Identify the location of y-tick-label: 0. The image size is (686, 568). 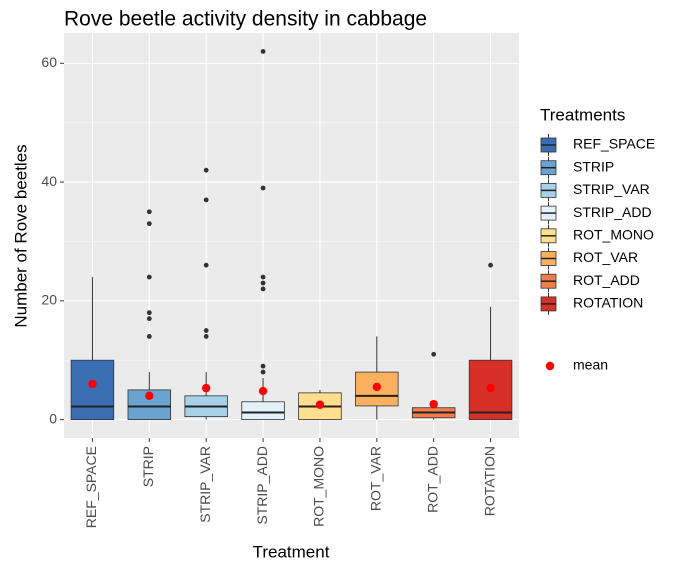
(53, 418).